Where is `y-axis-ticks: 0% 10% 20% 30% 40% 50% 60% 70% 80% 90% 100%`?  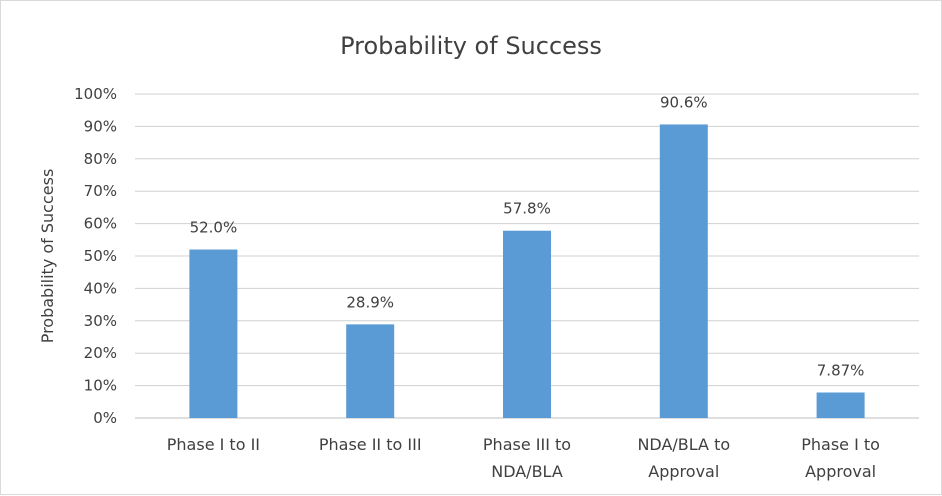 y-axis-ticks: 0% 10% 20% 30% 40% 50% 60% 70% 80% 90% 100% is located at coordinates (95, 256).